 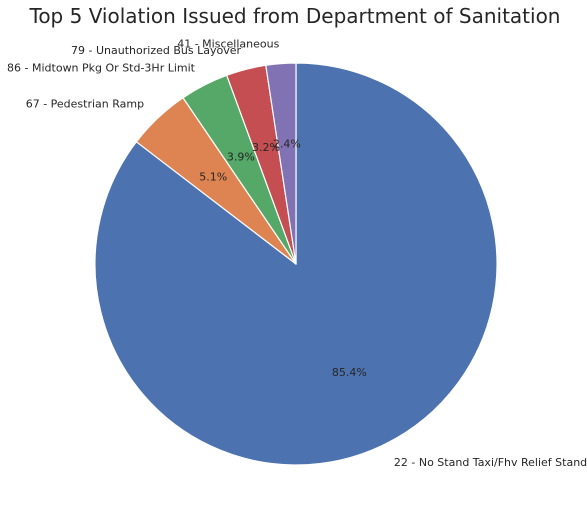 I want to click on slice-percent-22-no-stand-taxi-fhv-relief-stand: 85.4%, so click(x=349, y=372).